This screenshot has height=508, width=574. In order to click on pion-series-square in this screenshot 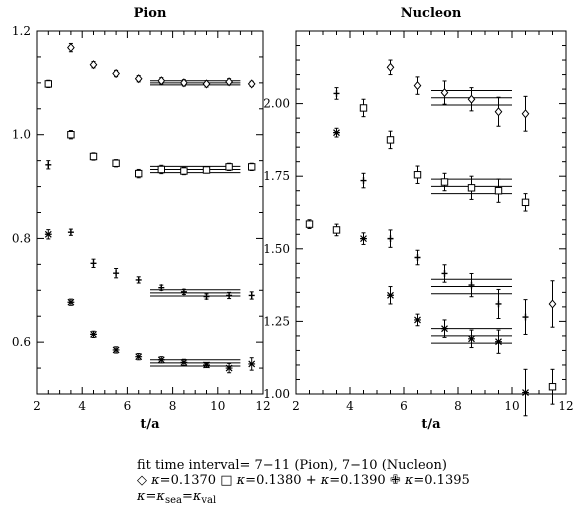, I will do `click(150, 129)`.